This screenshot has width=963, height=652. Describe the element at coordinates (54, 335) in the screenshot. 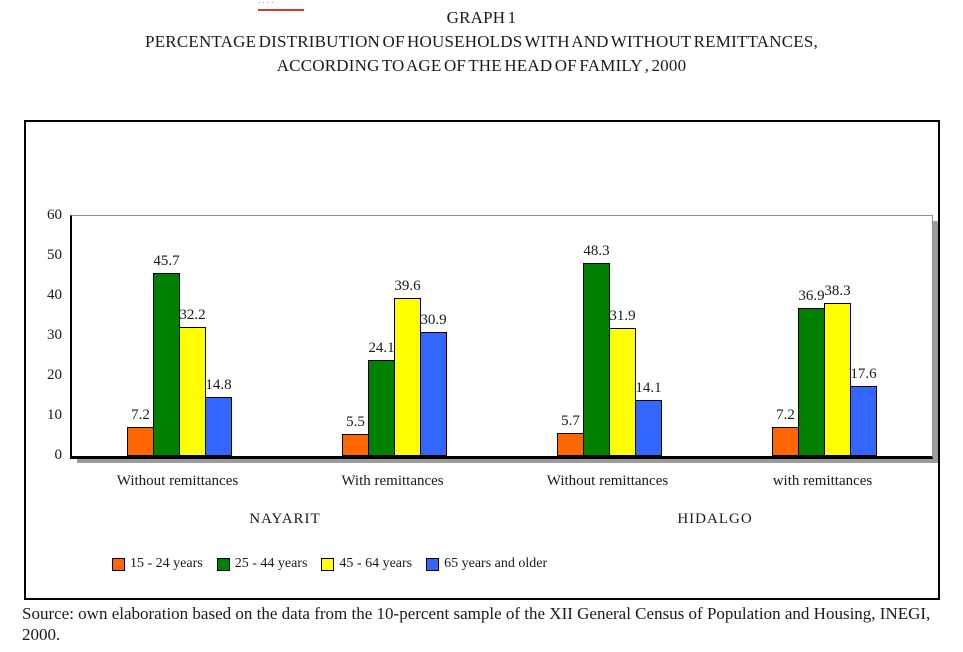

I see `y-tick-label: 30` at that location.